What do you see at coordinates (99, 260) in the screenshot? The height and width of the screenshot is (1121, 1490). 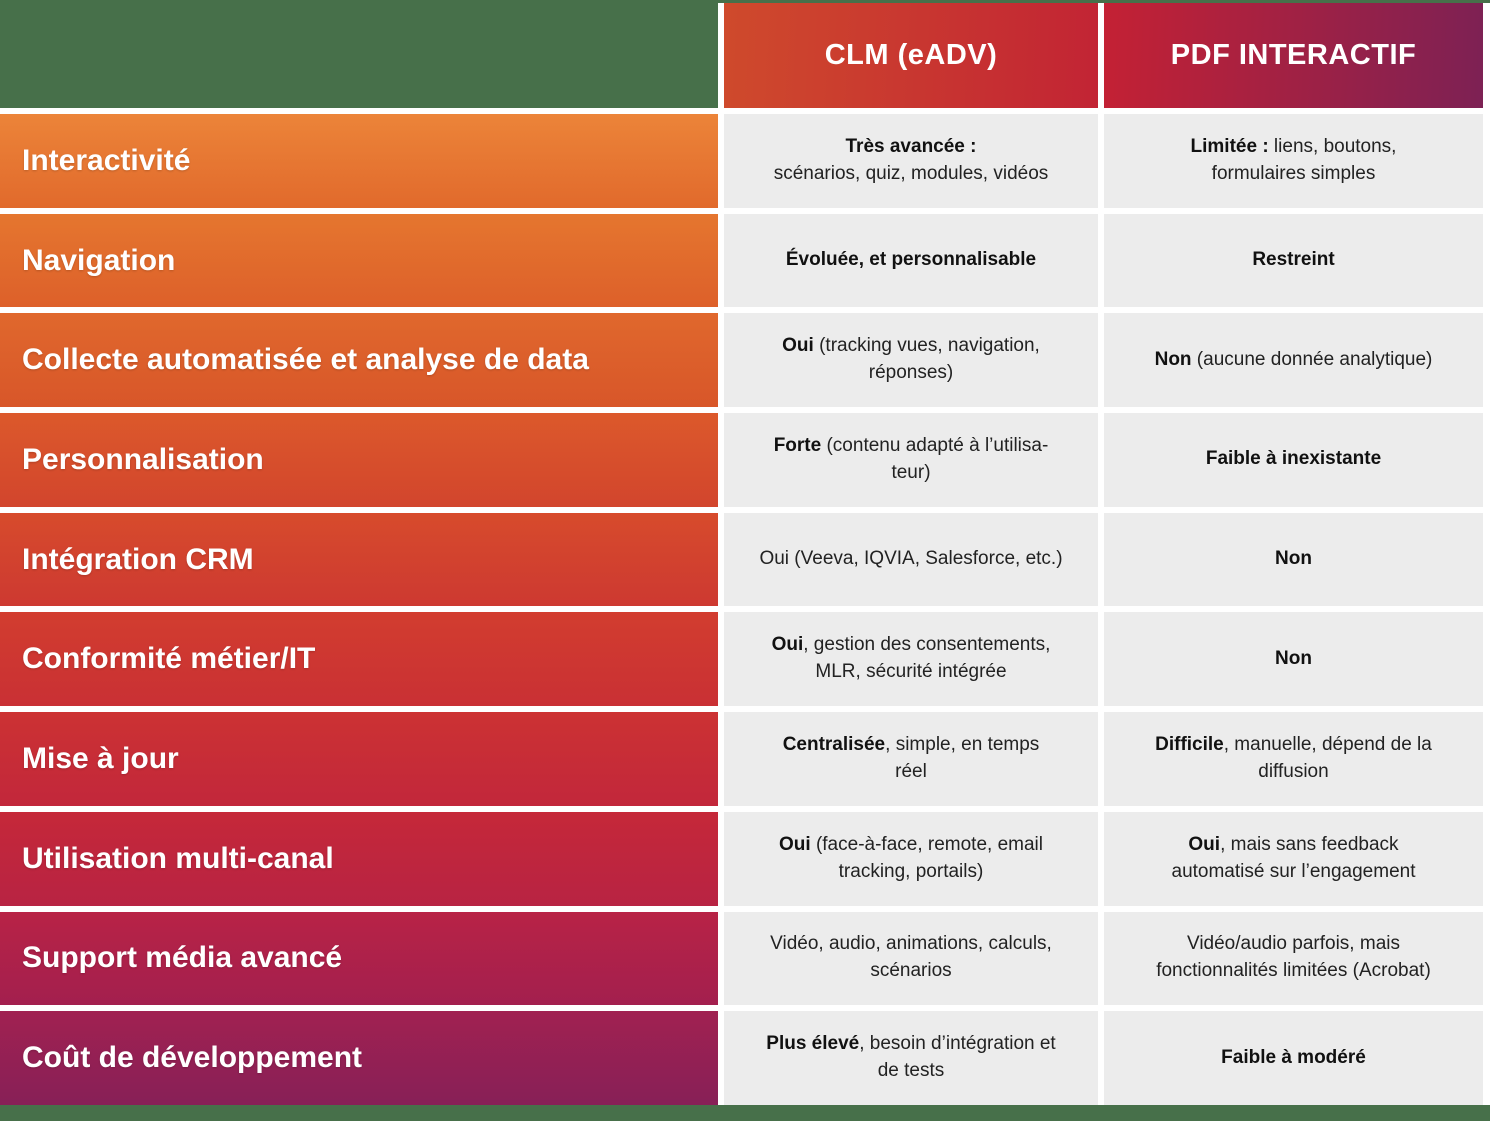 I see `row-label-text: Navigation` at bounding box center [99, 260].